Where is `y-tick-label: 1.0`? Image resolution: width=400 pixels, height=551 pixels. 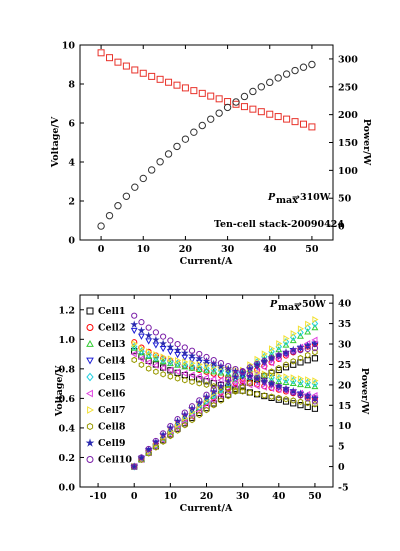 y-tick-label: 1.0 is located at coordinates (66, 340).